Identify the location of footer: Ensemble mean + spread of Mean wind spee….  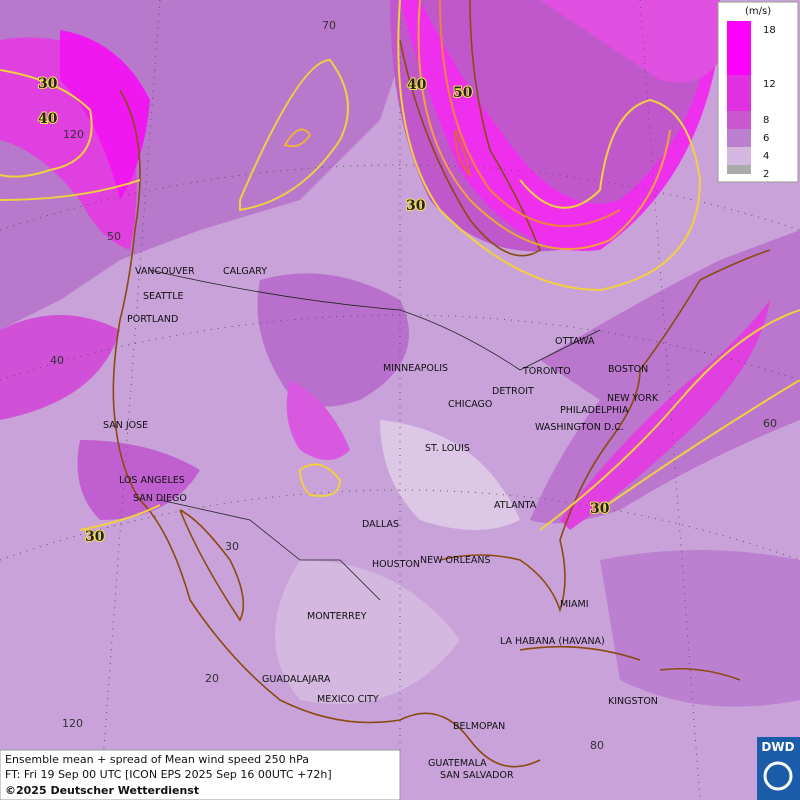
(400, 768).